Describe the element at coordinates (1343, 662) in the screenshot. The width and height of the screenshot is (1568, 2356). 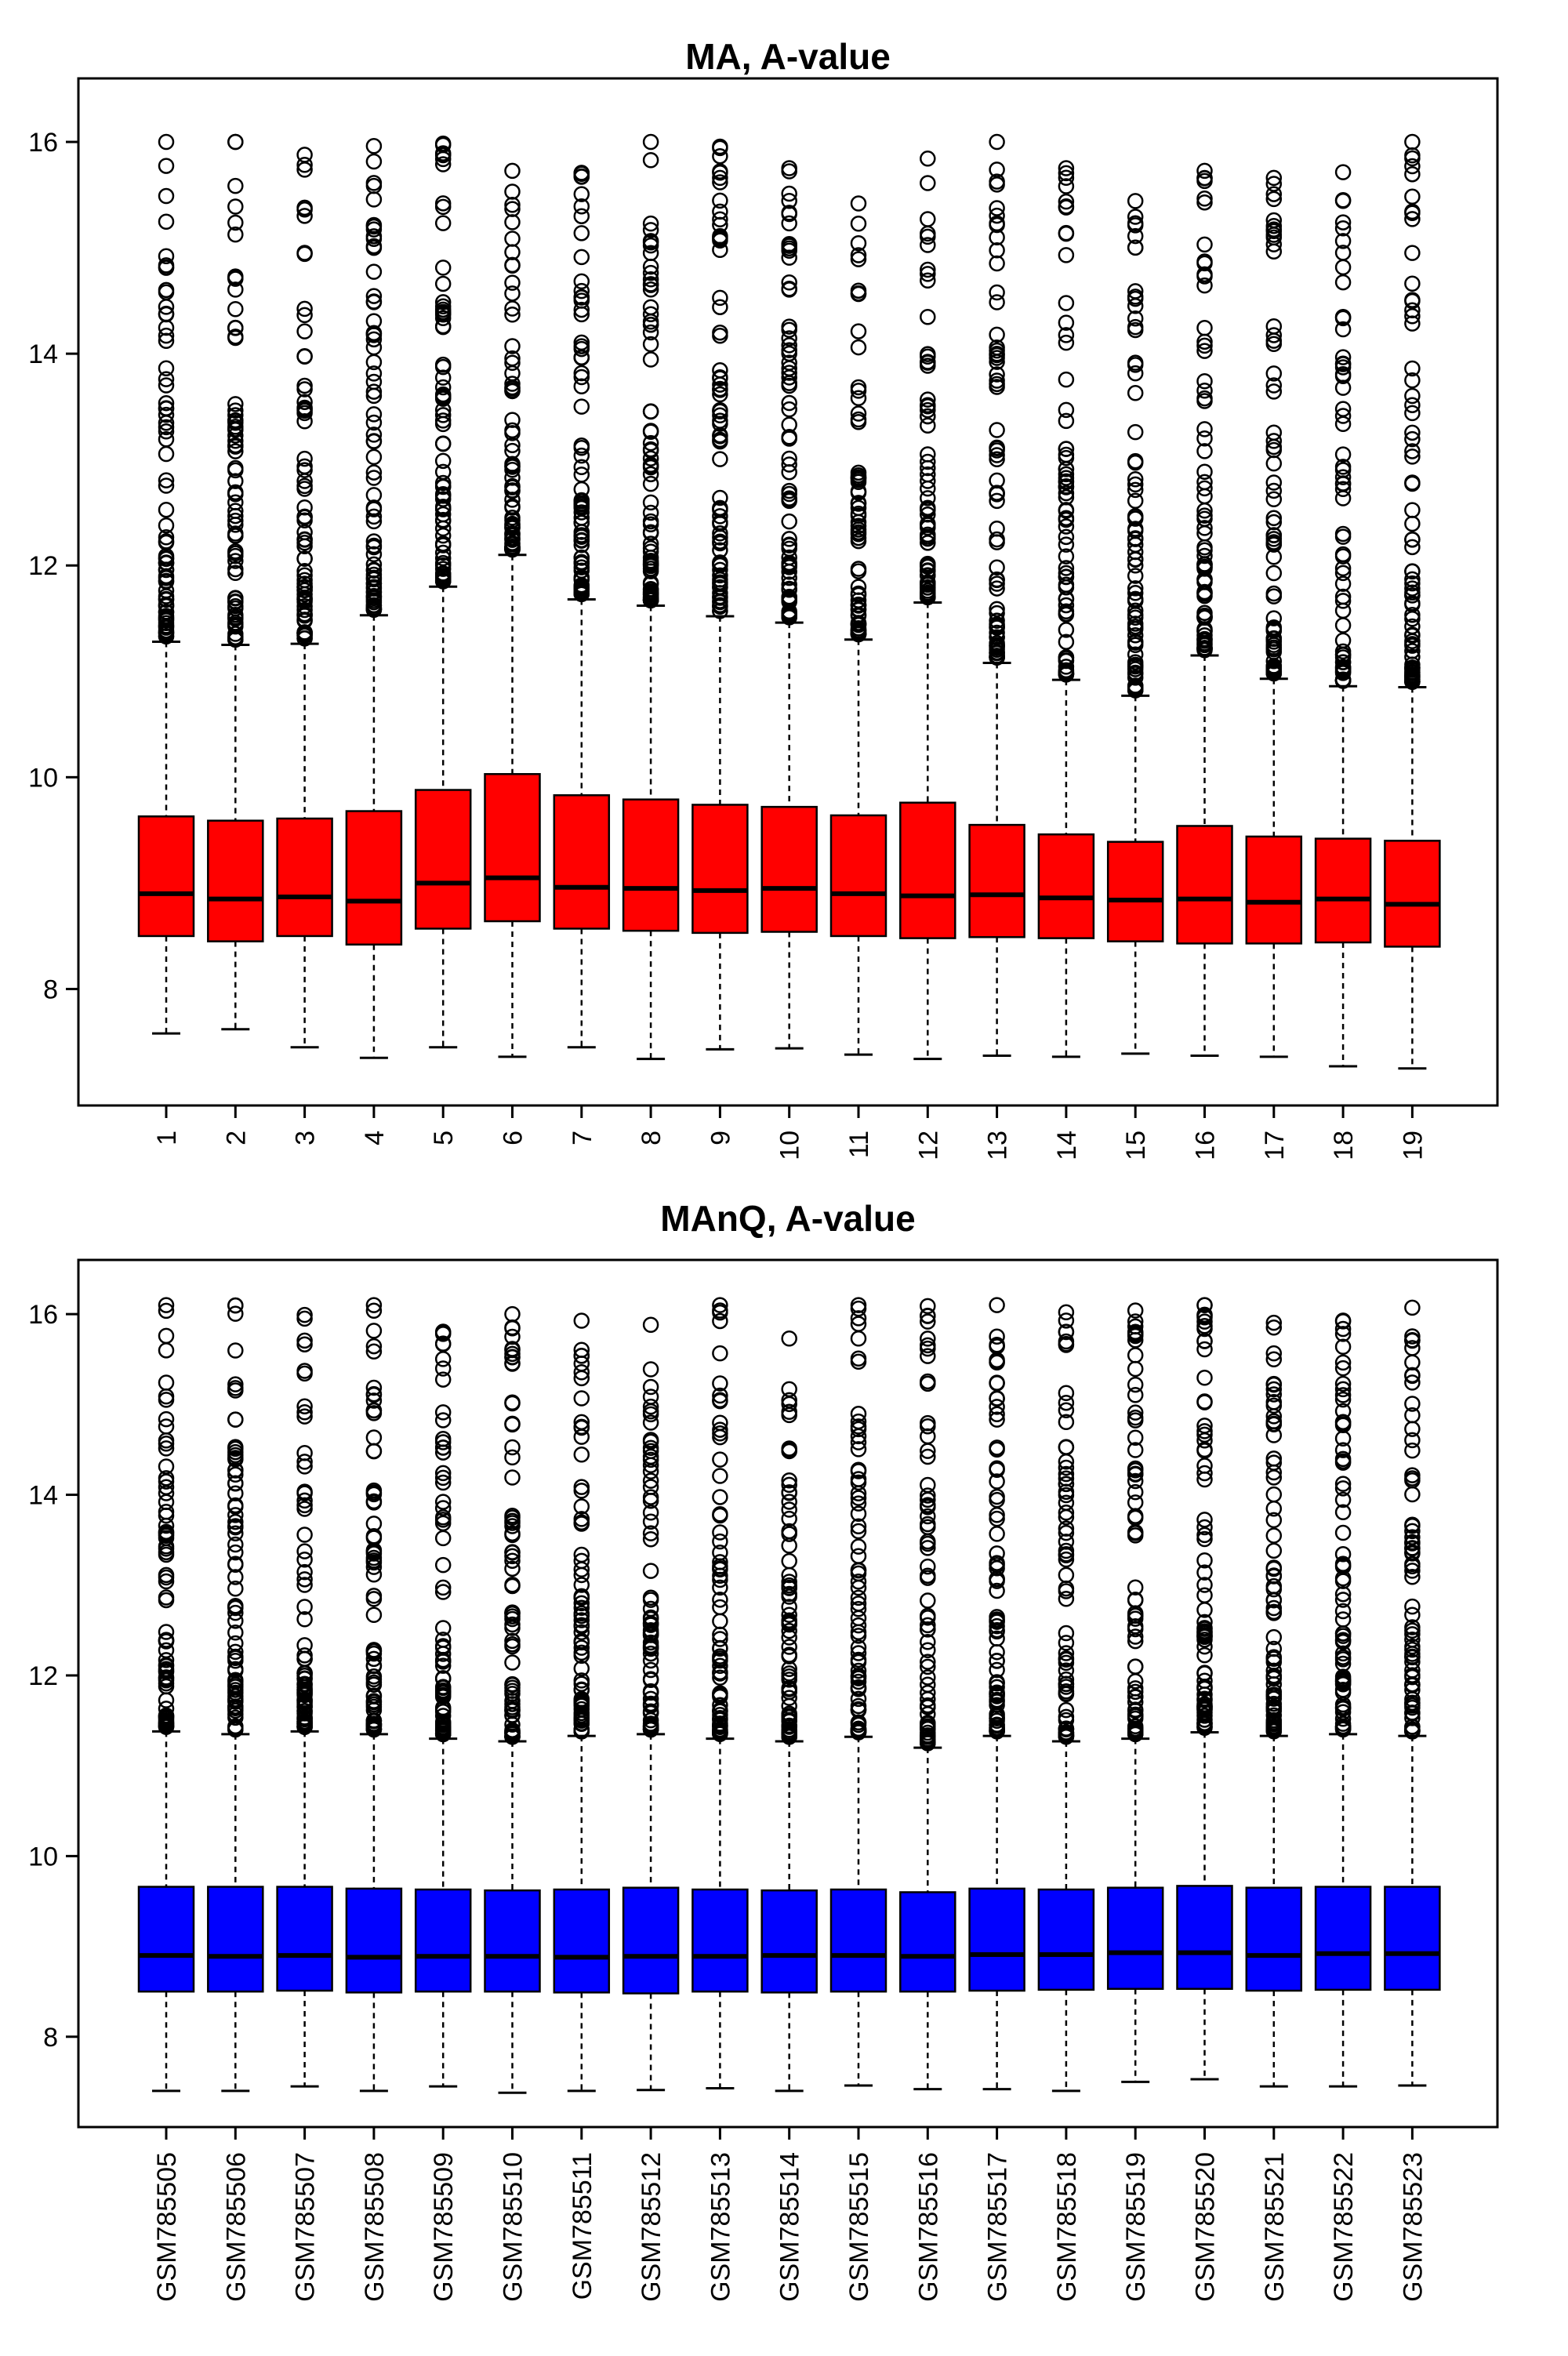
I see `box-18: 18` at that location.